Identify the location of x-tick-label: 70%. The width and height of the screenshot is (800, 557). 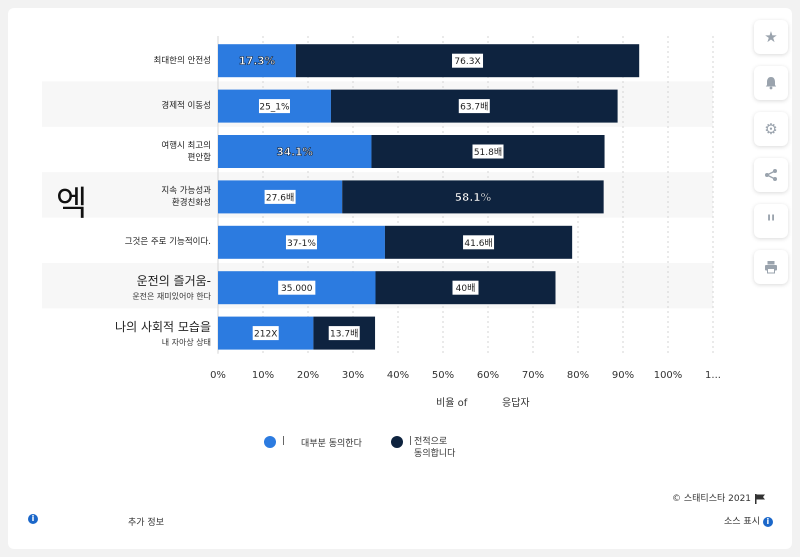
(533, 375).